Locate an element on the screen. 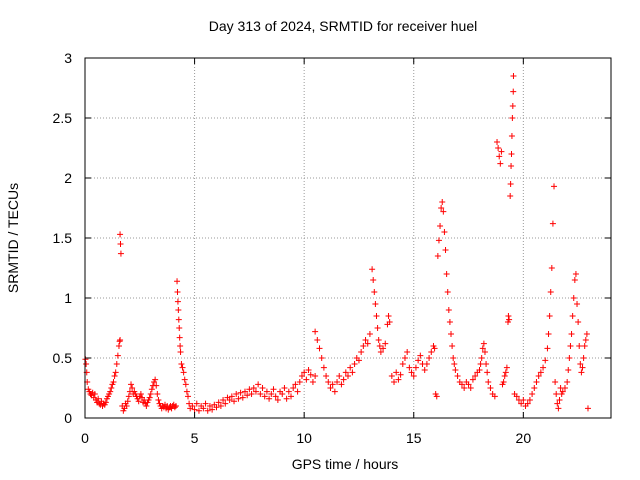 Image resolution: width=640 pixels, height=480 pixels. y-tick-label: 1 is located at coordinates (68, 298).